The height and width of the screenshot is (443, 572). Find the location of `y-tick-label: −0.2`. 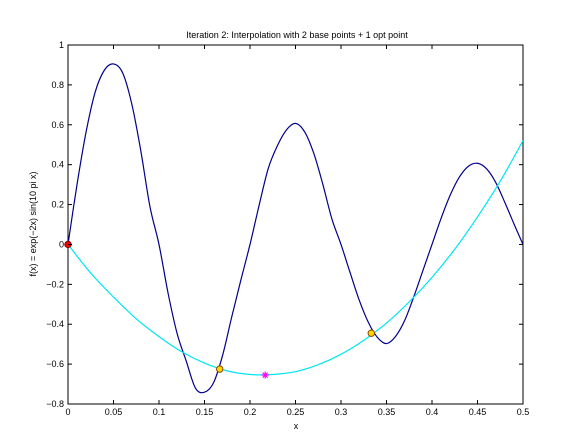

y-tick-label: −0.2 is located at coordinates (55, 284).